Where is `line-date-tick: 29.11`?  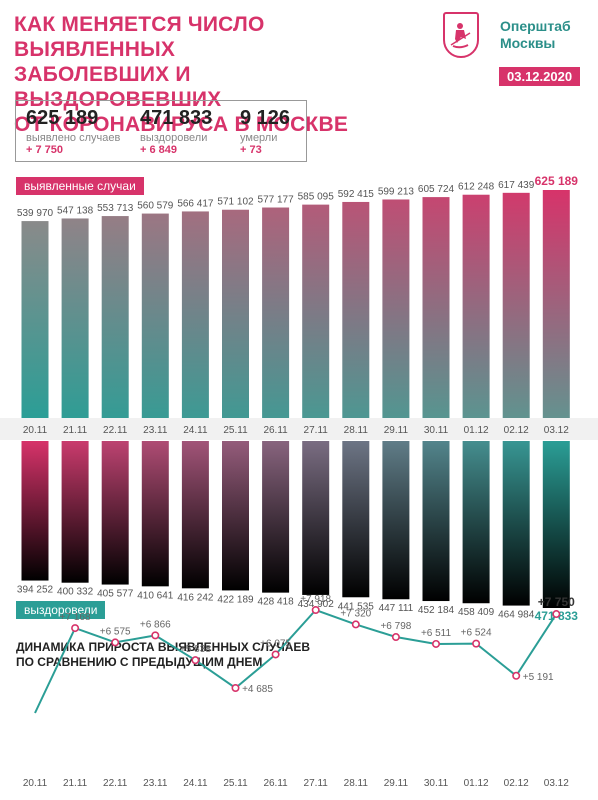
line-date-tick: 29.11 is located at coordinates (396, 783).